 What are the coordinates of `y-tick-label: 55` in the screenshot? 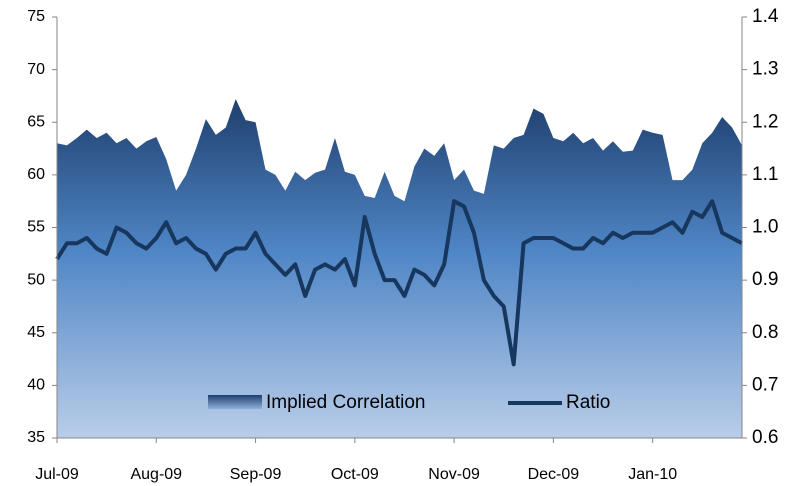 It's located at (36, 227).